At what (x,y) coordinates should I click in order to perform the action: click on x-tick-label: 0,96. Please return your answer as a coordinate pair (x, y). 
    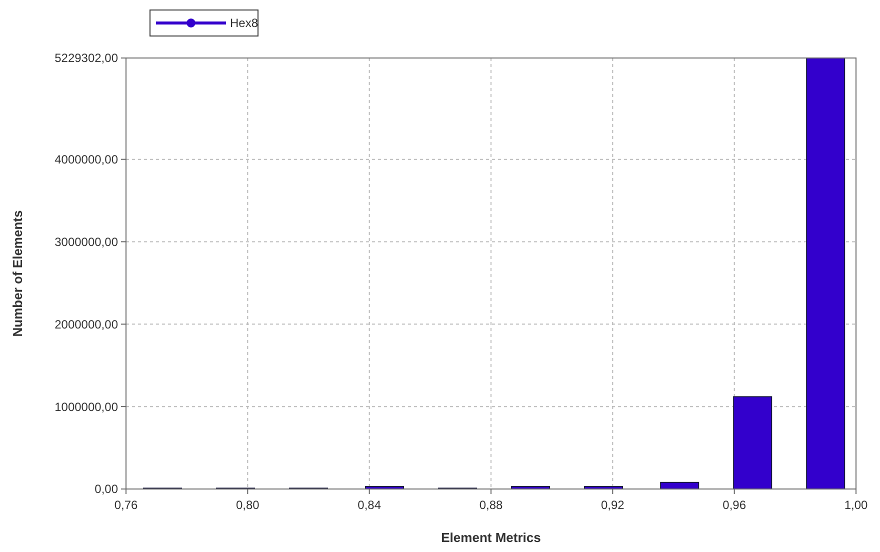
    Looking at the image, I should click on (734, 505).